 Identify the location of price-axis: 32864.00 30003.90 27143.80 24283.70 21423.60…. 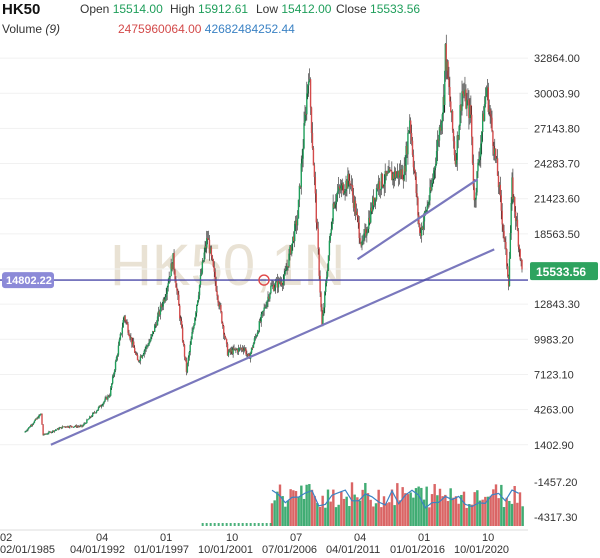
(557, 288).